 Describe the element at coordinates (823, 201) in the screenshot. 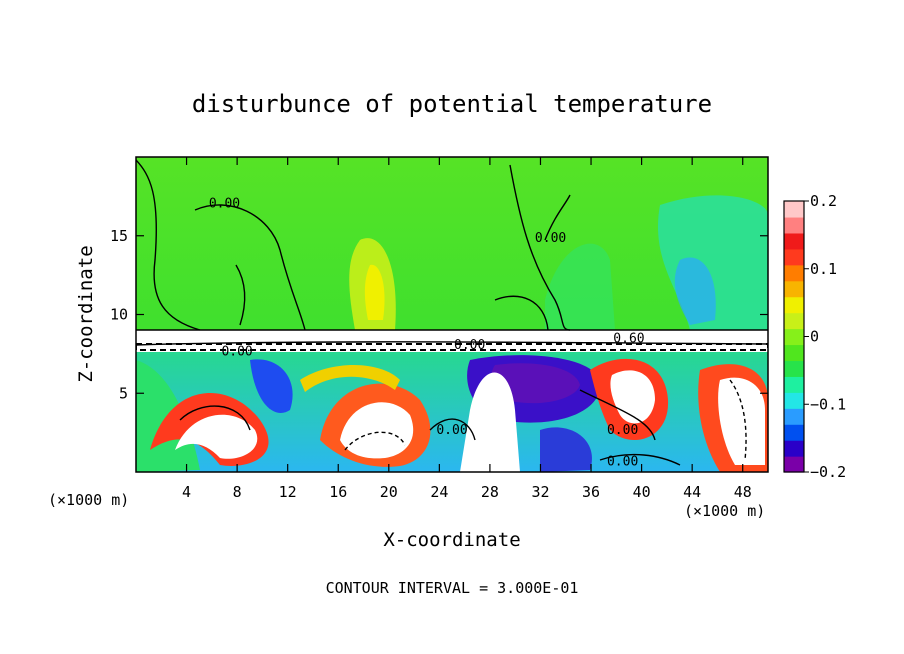

I see `colorbar-tick-label: 0.2` at that location.